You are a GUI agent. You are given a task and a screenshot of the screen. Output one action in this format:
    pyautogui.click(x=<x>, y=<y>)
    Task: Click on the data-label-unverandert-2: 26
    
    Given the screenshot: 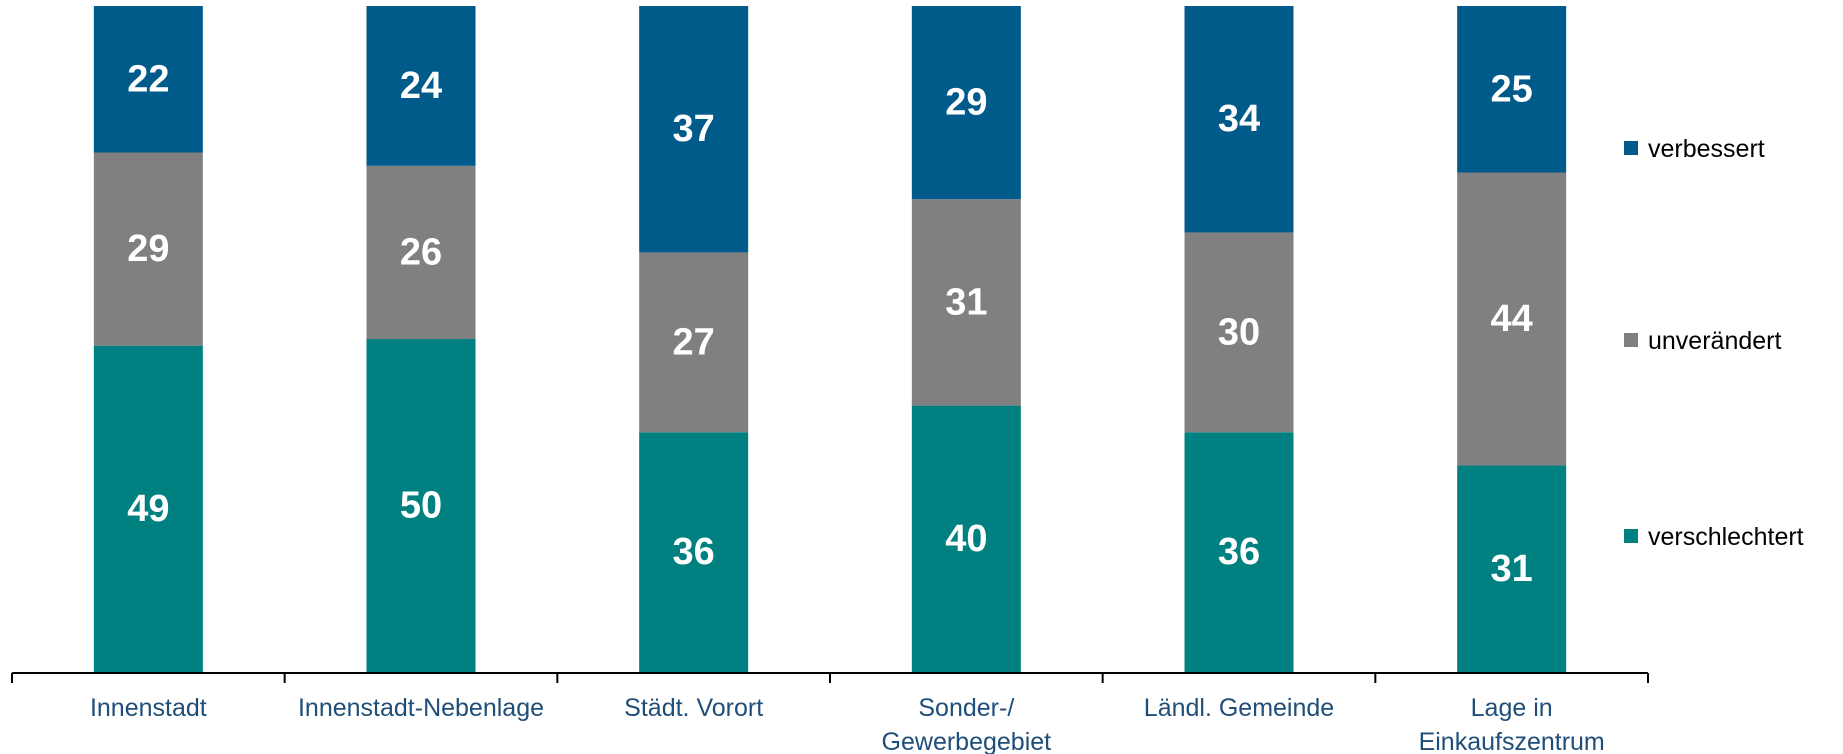 What is the action you would take?
    pyautogui.click(x=421, y=252)
    